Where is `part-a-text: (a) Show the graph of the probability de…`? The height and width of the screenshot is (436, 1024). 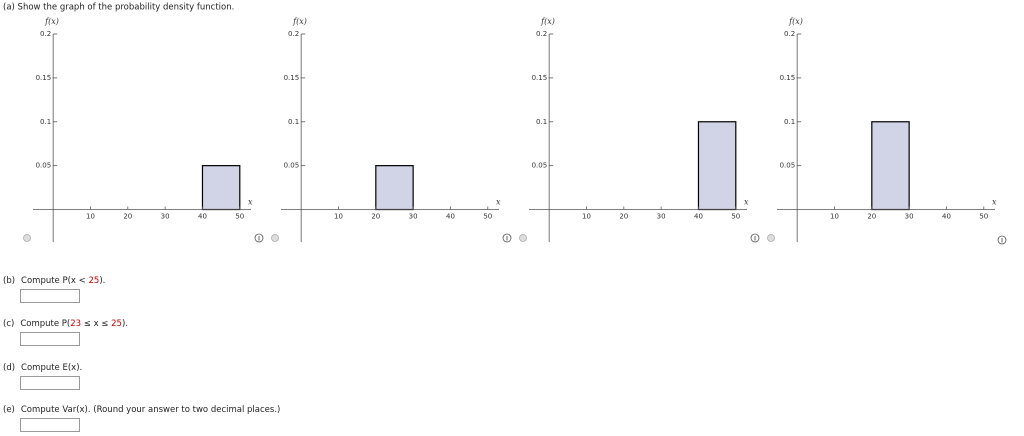 part-a-text: (a) Show the graph of the probability de… is located at coordinates (118, 8).